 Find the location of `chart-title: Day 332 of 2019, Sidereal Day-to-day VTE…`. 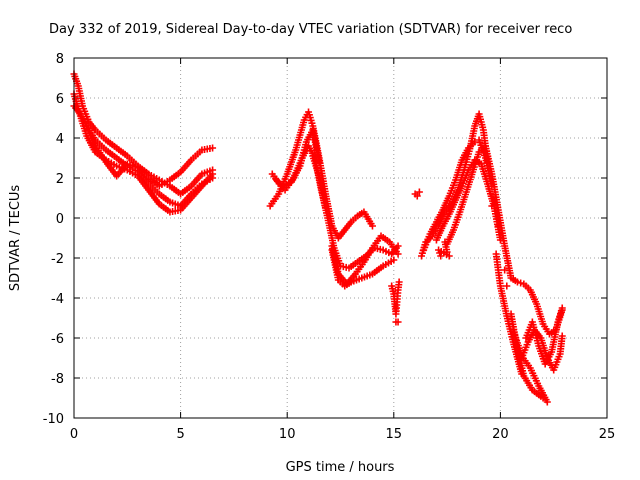

chart-title: Day 332 of 2019, Sidereal Day-to-day VTE… is located at coordinates (310, 29).